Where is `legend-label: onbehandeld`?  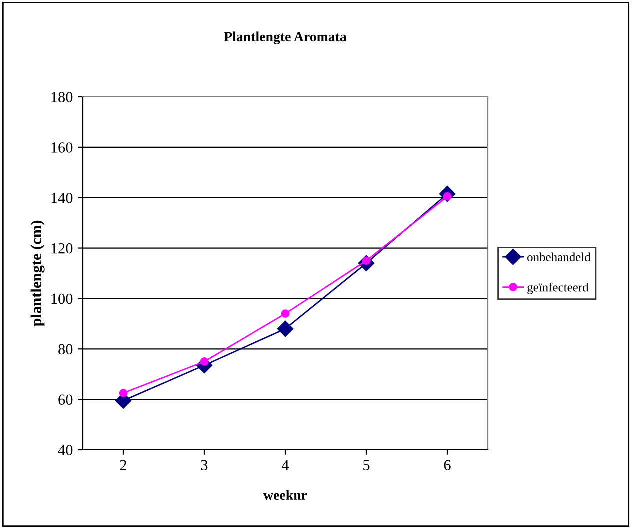
legend-label: onbehandeld is located at coordinates (559, 257).